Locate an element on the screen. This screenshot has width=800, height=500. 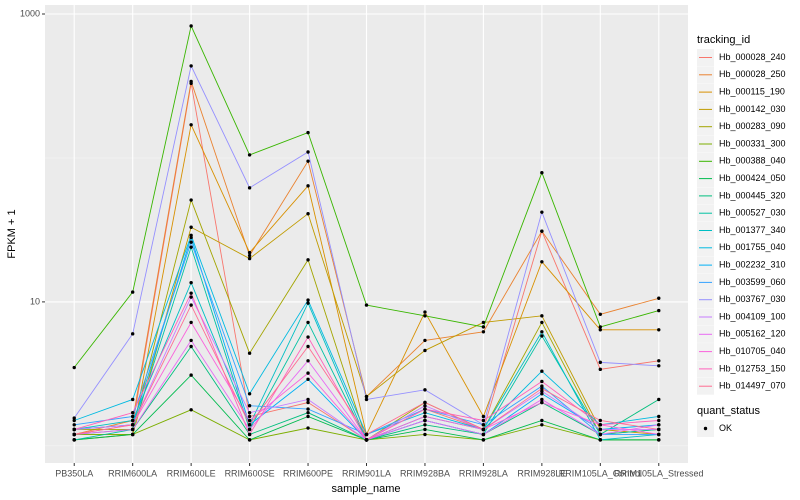
legend-label: Hb_000142_030 is located at coordinates (752, 109).